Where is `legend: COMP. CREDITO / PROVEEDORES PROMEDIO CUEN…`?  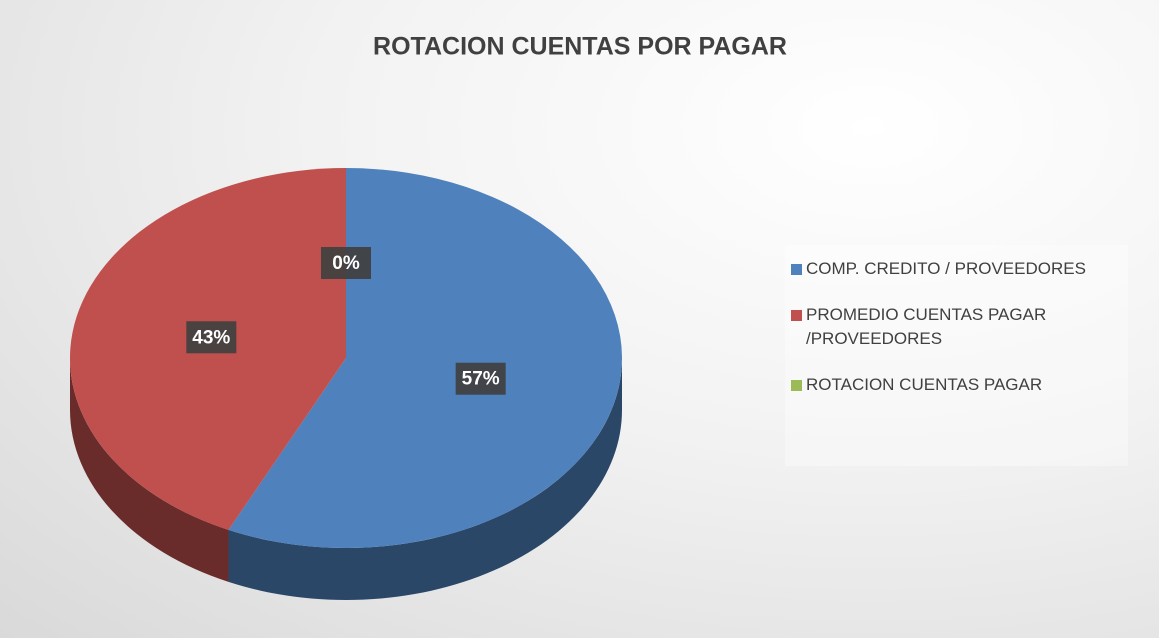 legend: COMP. CREDITO / PROVEEDORES PROMEDIO CUEN… is located at coordinates (956, 355).